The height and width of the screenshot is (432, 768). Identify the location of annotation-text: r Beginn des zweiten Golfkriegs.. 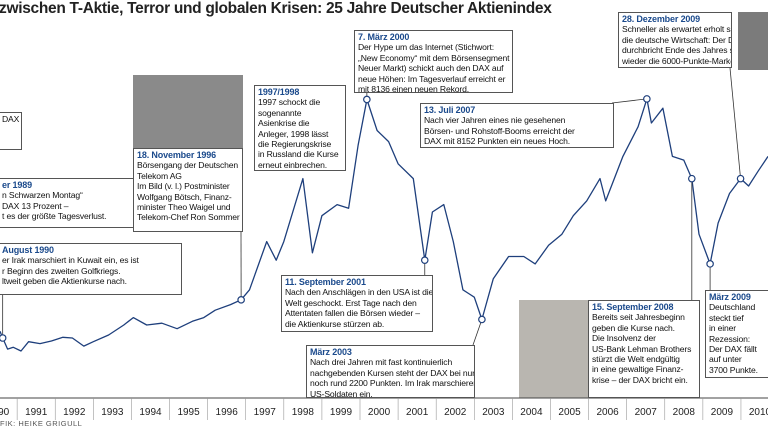
(61, 270).